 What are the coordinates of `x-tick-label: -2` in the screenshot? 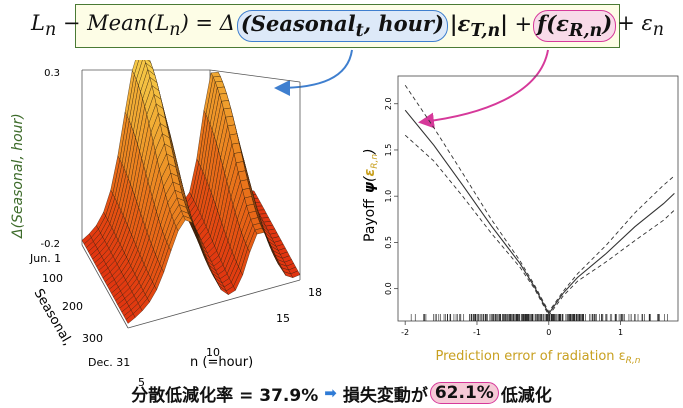 It's located at (405, 332).